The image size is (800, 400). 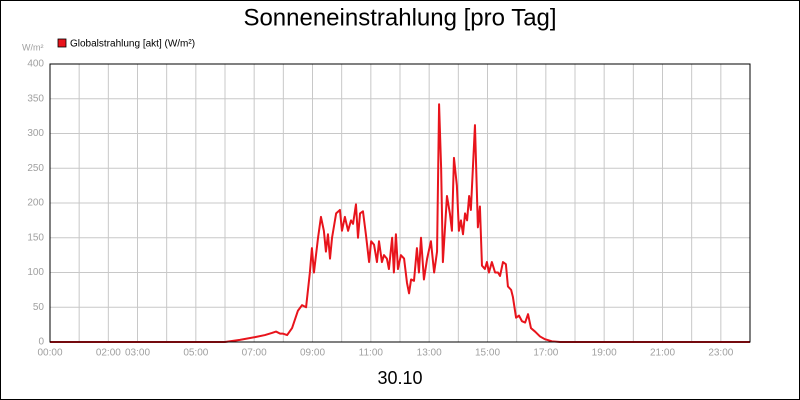 I want to click on y-tick-label: 300, so click(x=35, y=133).